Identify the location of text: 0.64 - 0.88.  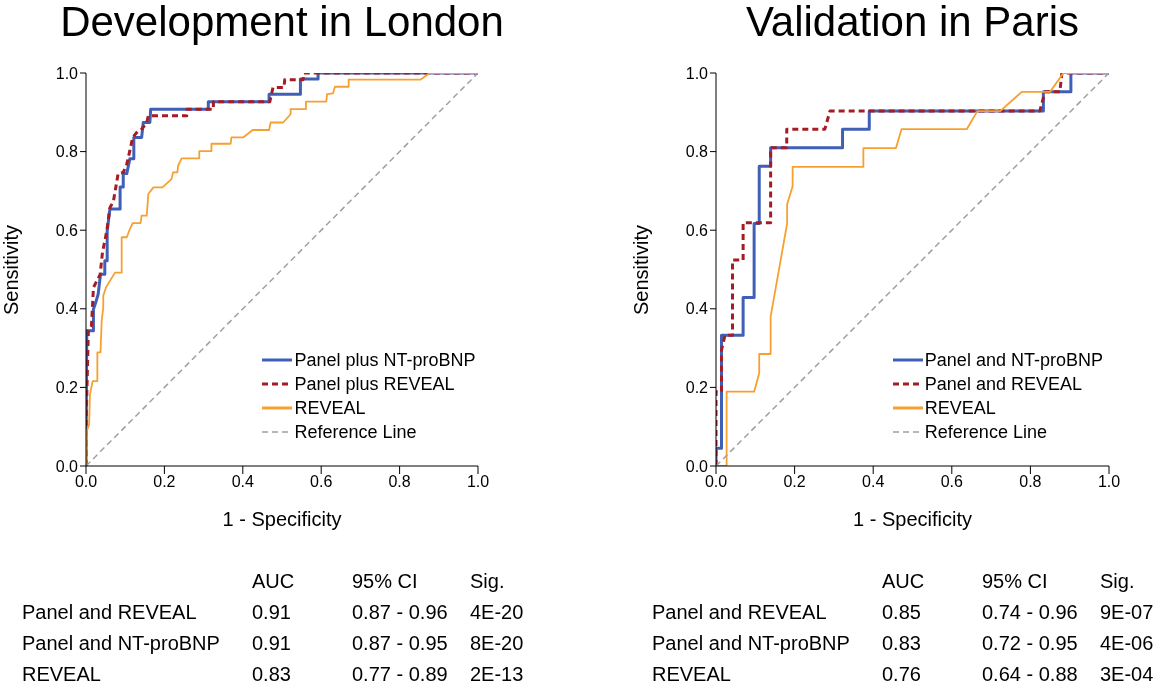
(1030, 674).